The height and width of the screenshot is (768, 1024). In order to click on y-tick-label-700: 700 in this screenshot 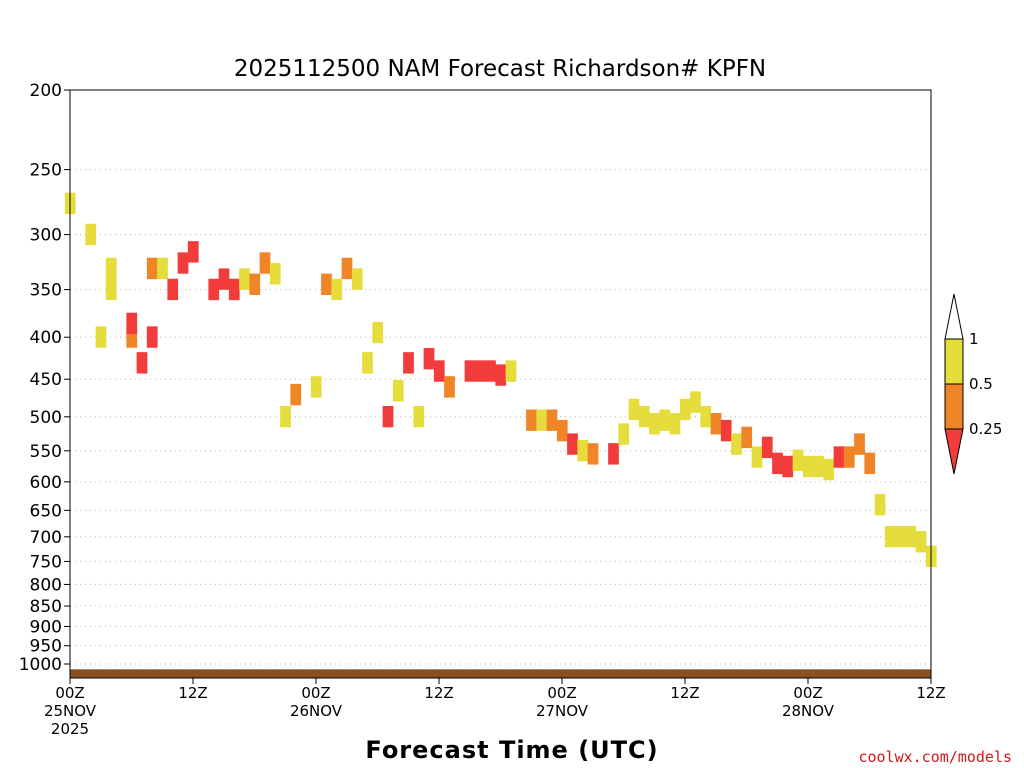, I will do `click(46, 538)`.